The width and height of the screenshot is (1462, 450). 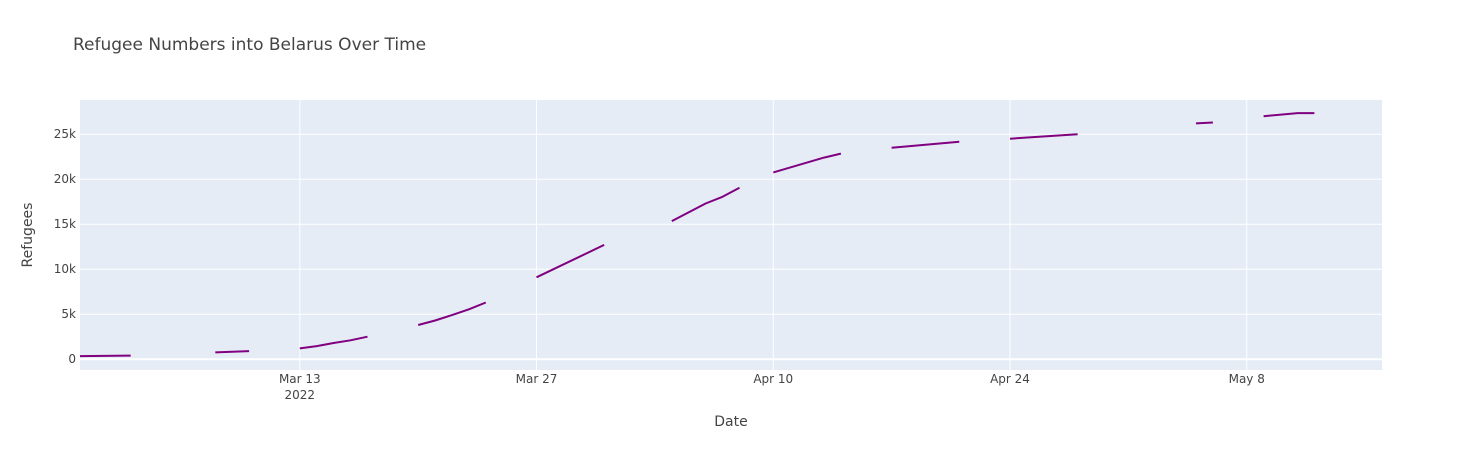 What do you see at coordinates (300, 395) in the screenshot?
I see `x-tick-sublabel: 2022` at bounding box center [300, 395].